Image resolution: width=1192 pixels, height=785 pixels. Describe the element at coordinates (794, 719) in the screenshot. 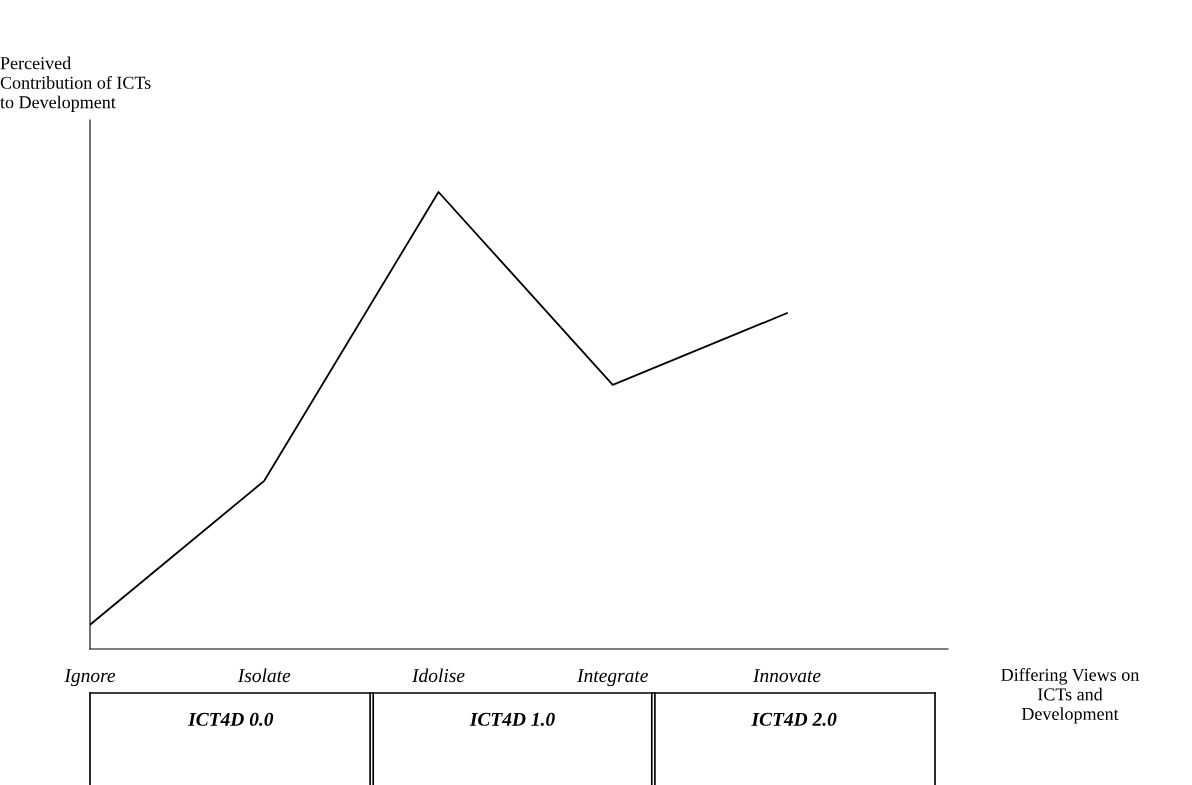

I see `text: ICT4D 2.0` at that location.